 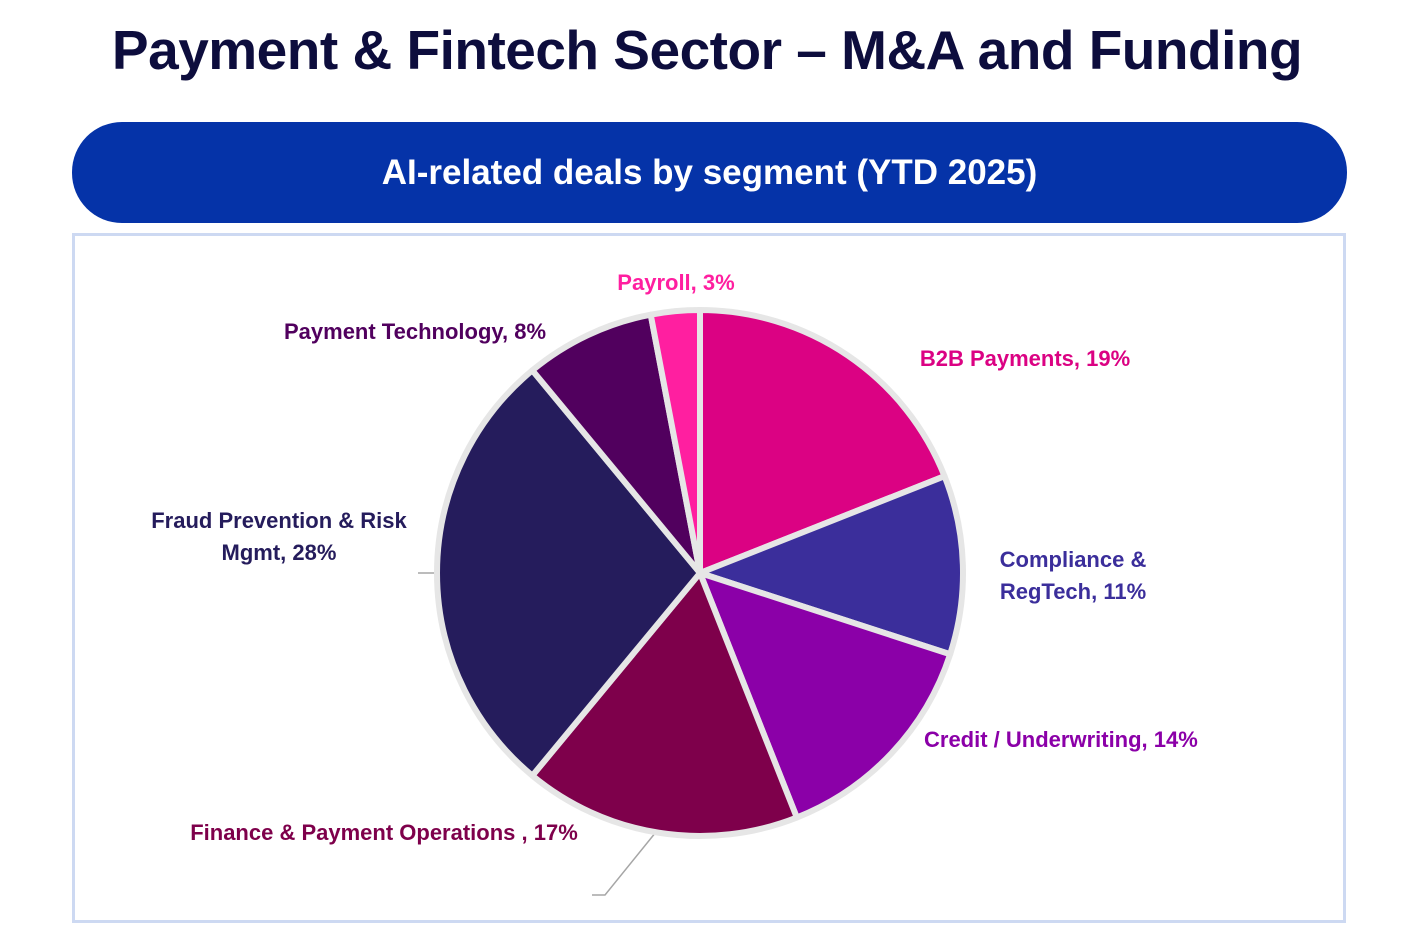 What do you see at coordinates (384, 832) in the screenshot?
I see `slice-label-finance-and-payment-operations: Finance & Payment Operations , 17%` at bounding box center [384, 832].